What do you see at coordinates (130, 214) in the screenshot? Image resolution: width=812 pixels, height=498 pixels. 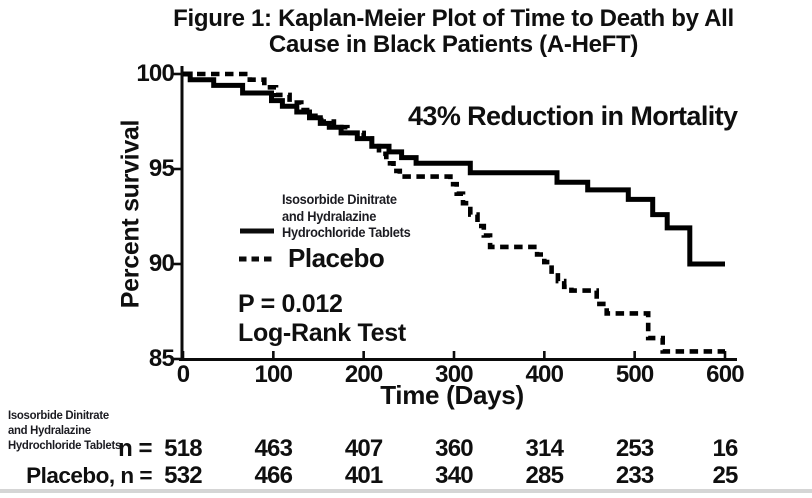 I see `y-axis-label: Percent survival` at bounding box center [130, 214].